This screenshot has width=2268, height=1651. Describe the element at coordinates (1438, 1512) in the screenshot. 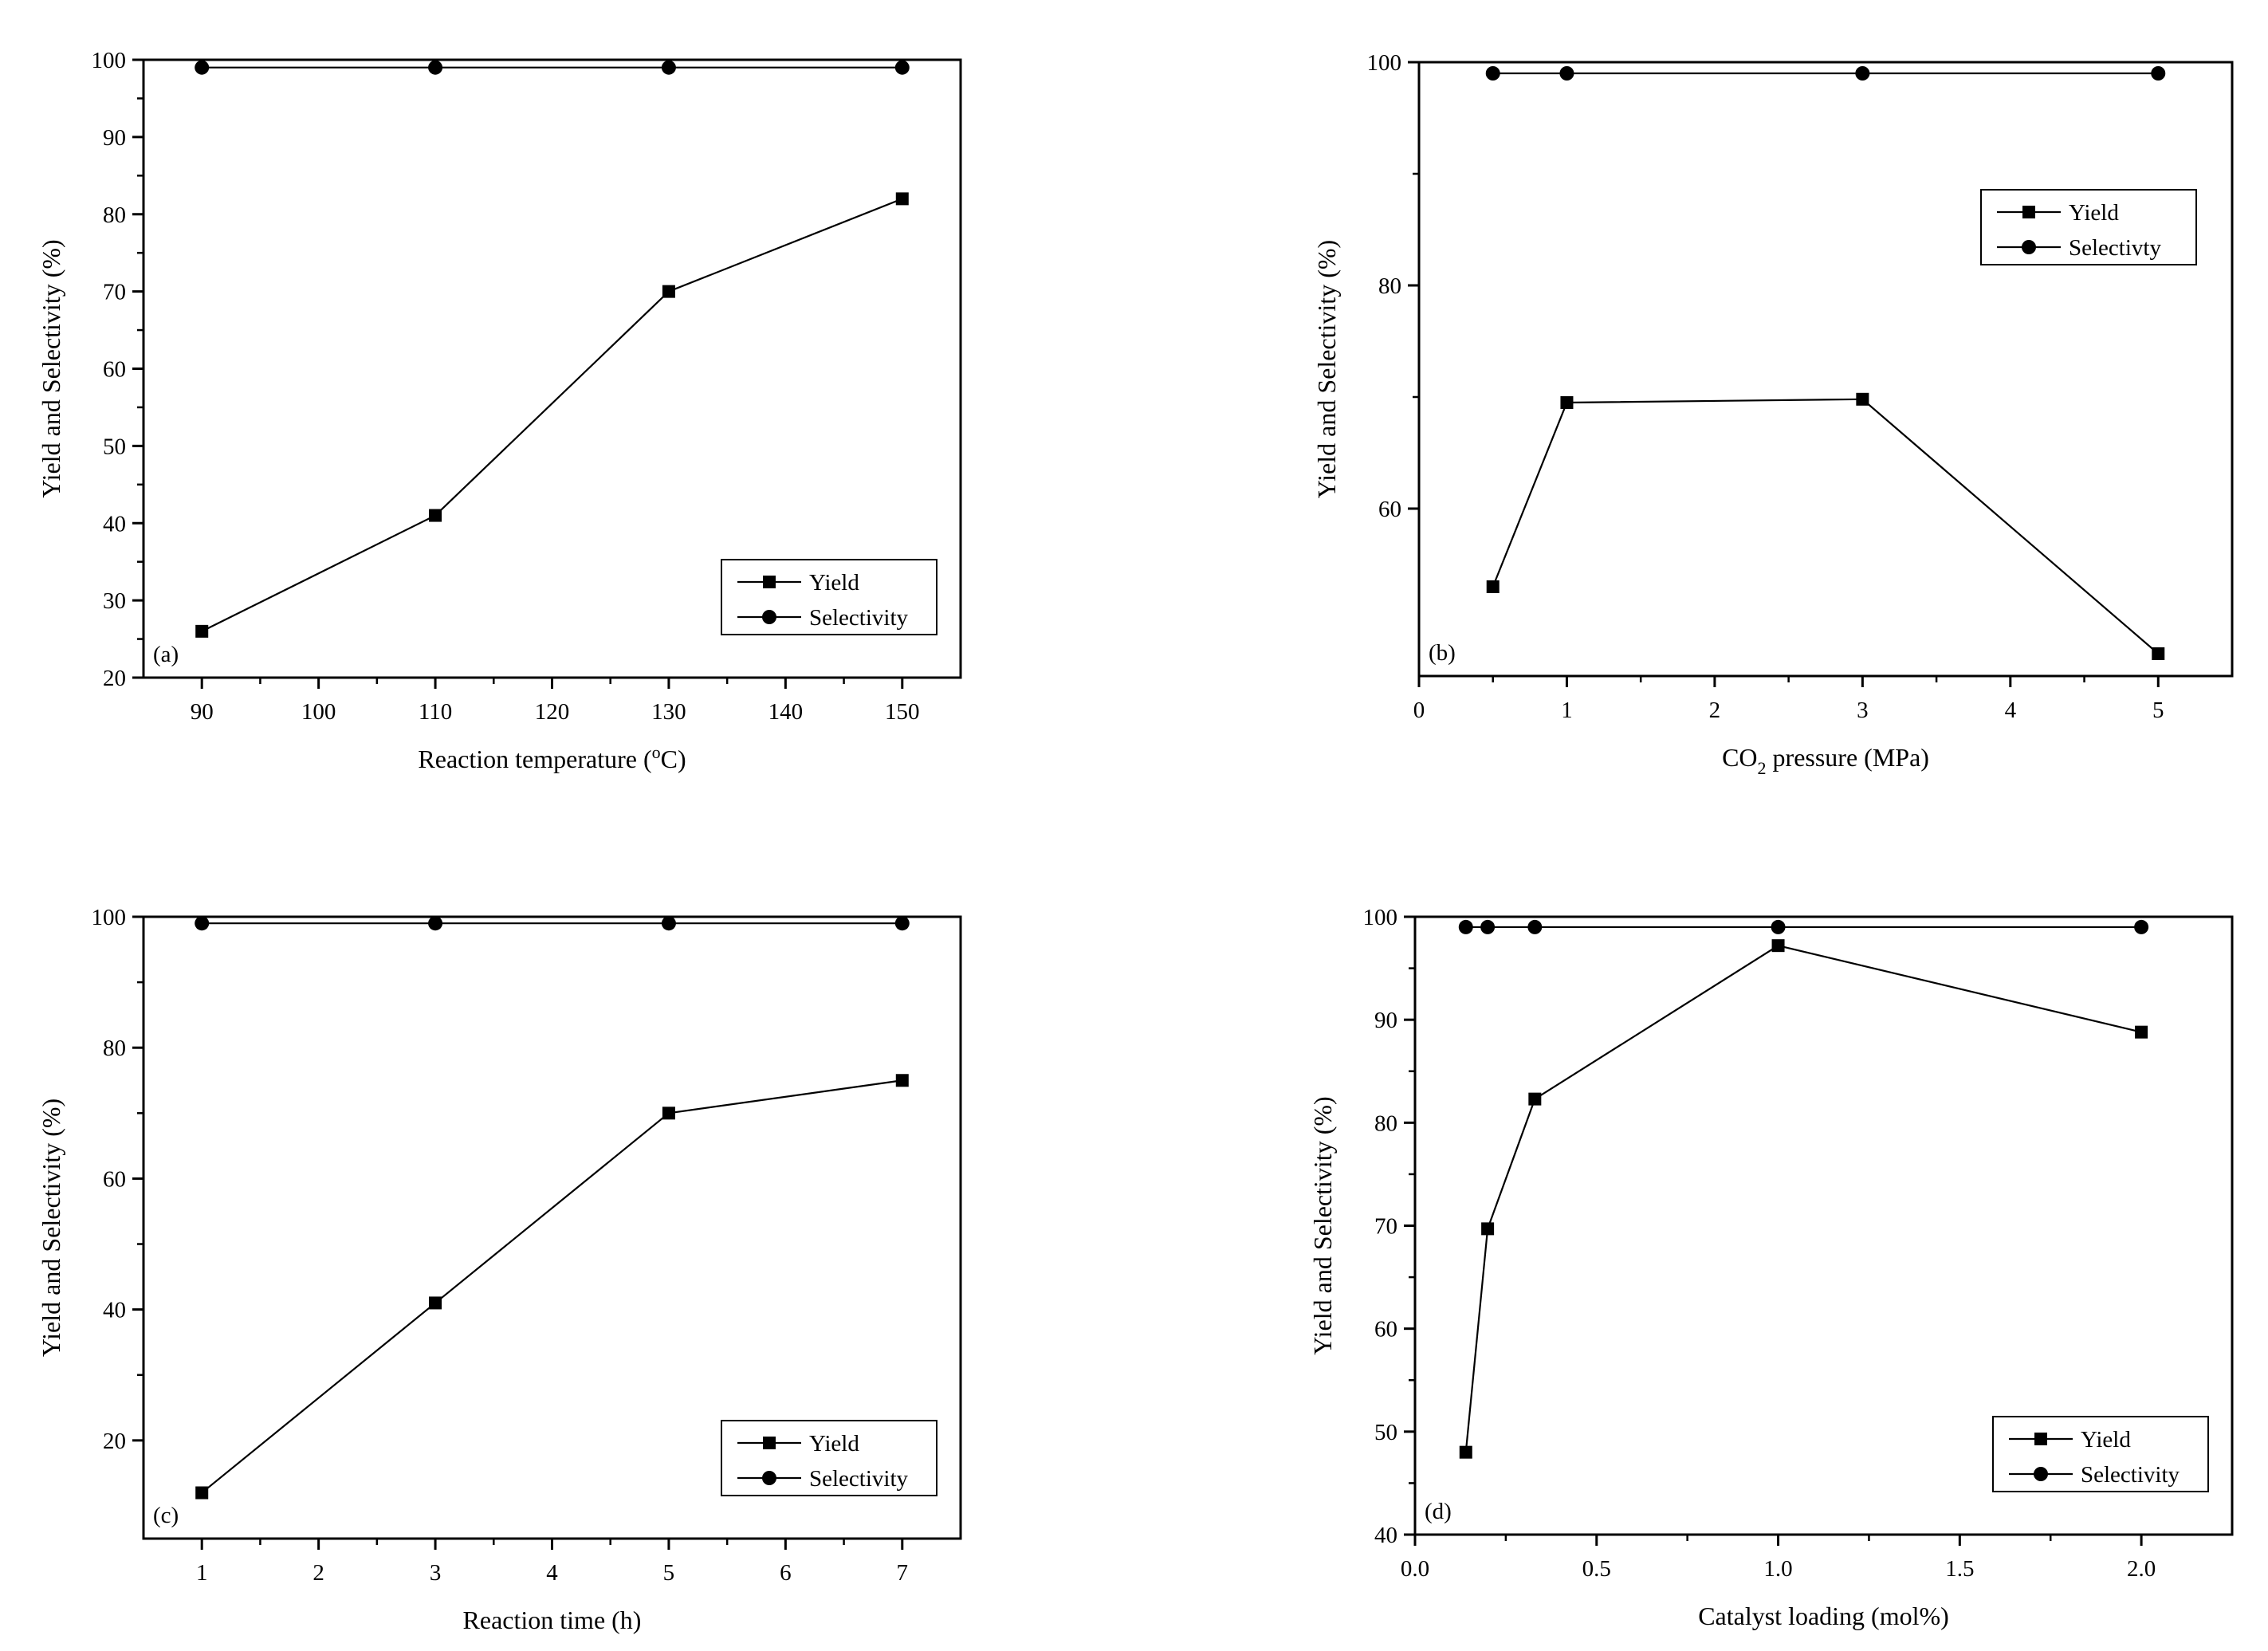

I see `panel-label: (d)` at that location.